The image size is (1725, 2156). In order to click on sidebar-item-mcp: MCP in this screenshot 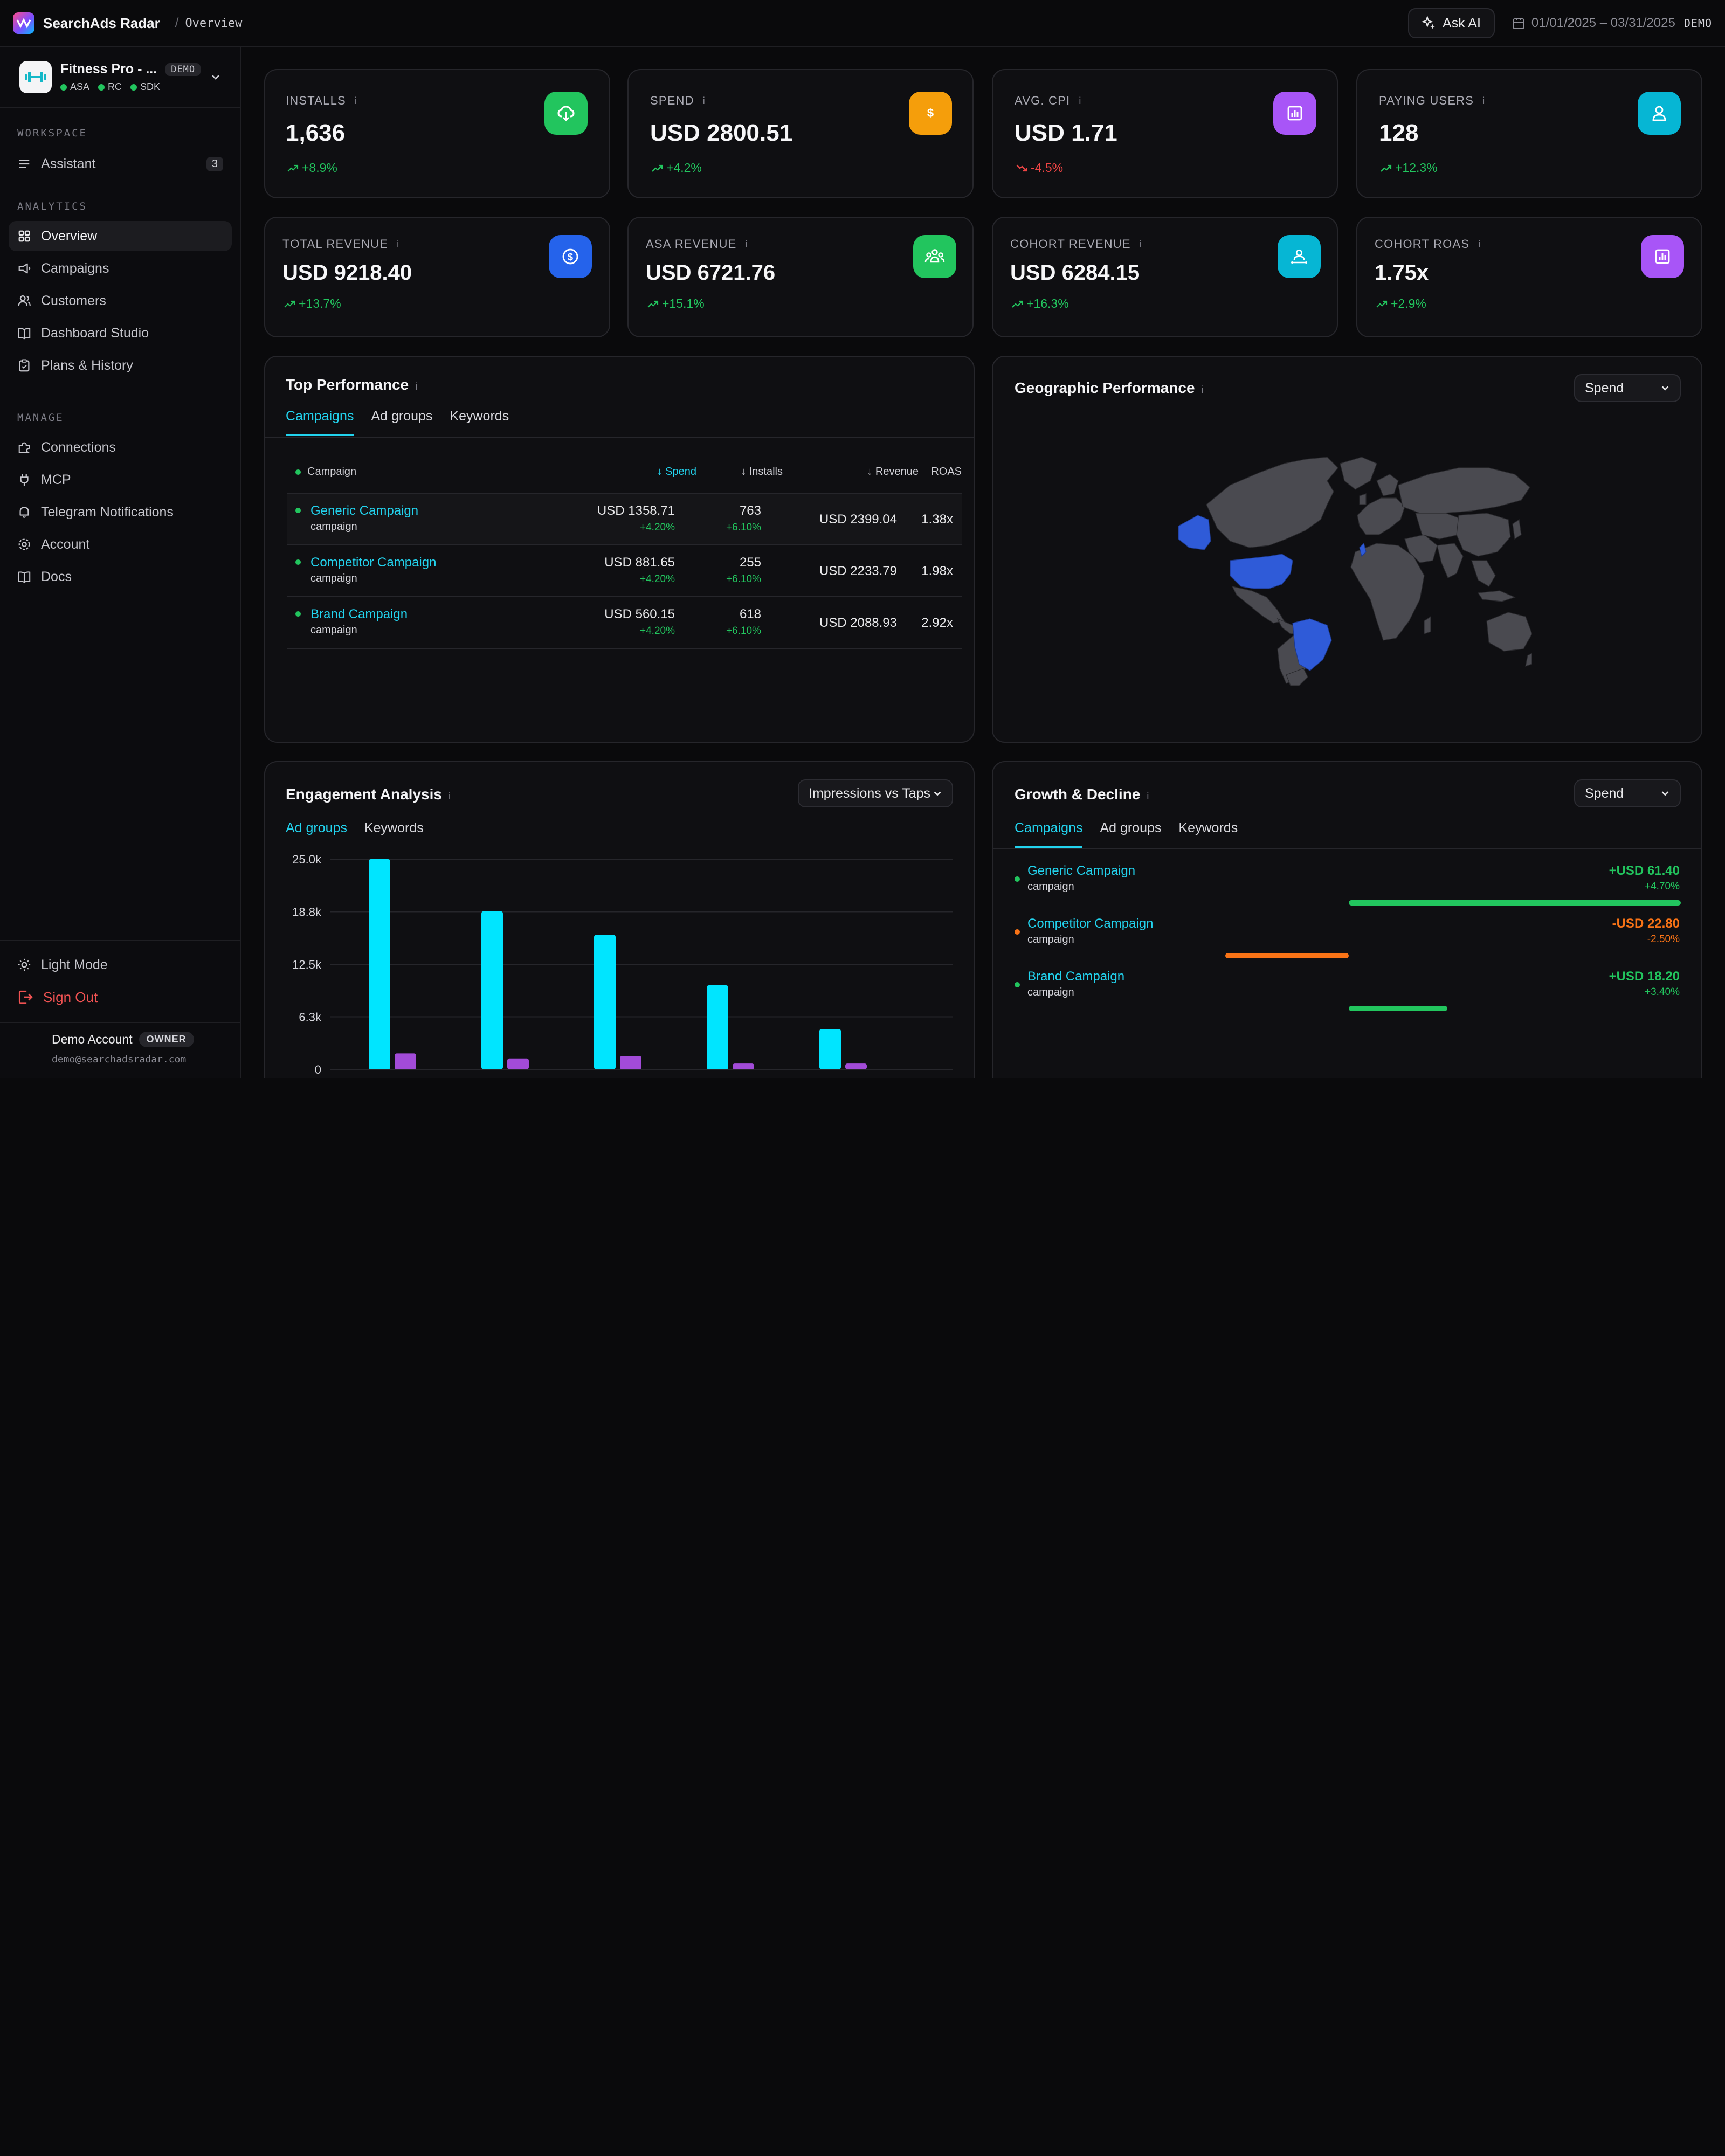, I will do `click(120, 480)`.